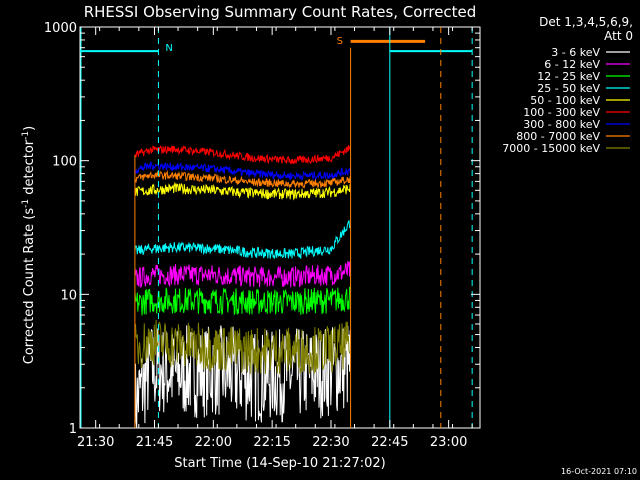 The image size is (640, 480). What do you see at coordinates (271, 442) in the screenshot?
I see `x-tick-label: 22:15` at bounding box center [271, 442].